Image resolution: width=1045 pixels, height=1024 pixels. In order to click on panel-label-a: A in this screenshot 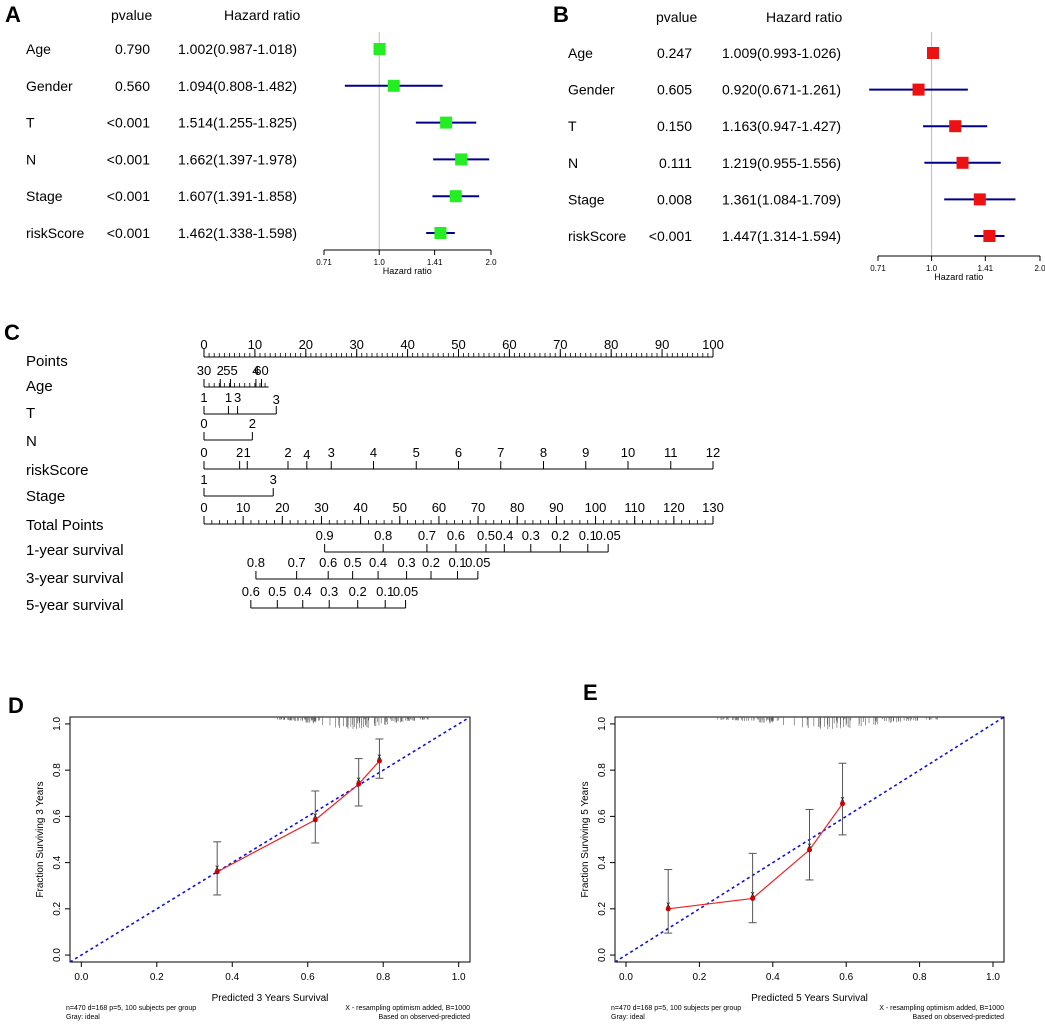, I will do `click(13, 14)`.